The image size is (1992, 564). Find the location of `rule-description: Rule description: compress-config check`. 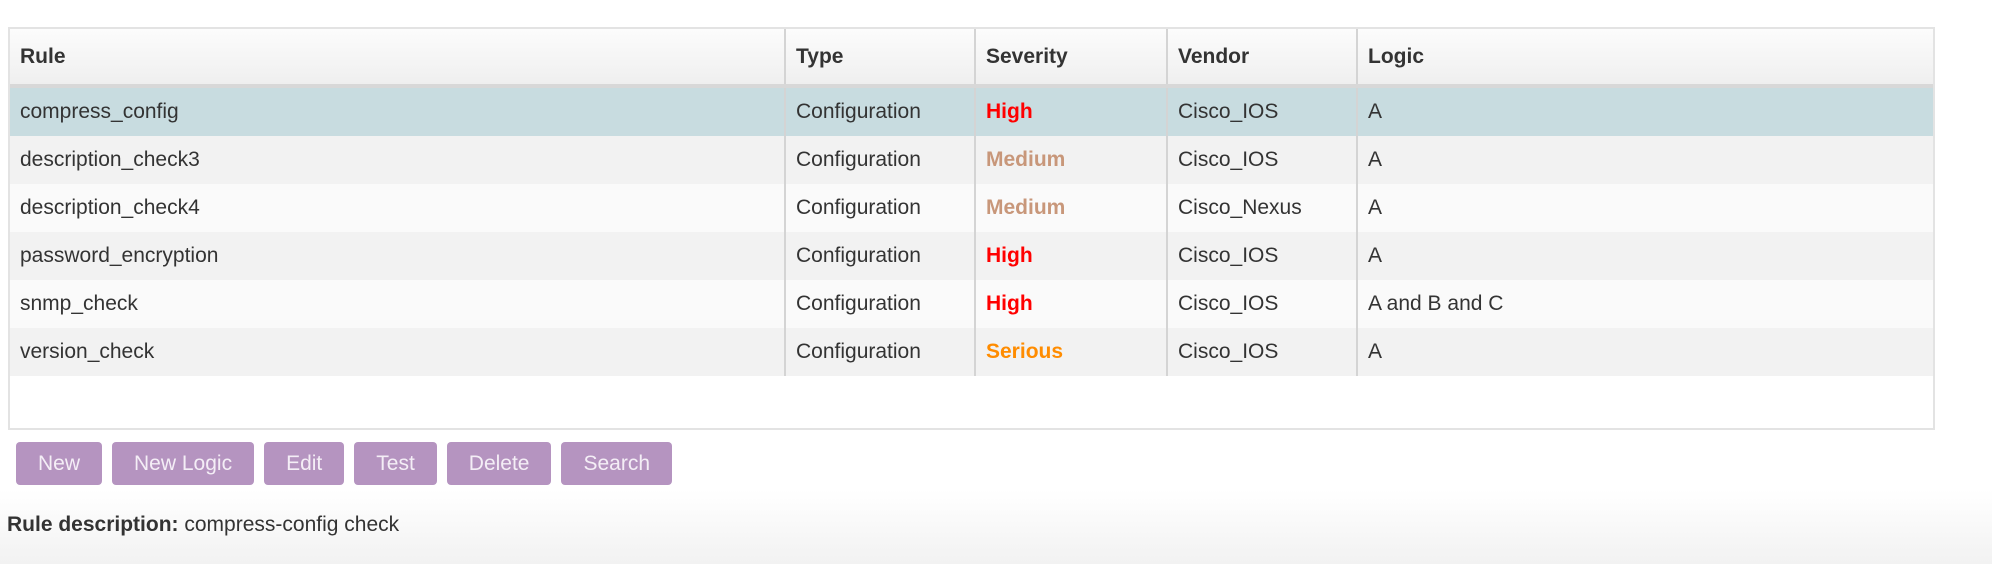

rule-description: Rule description: compress-config check is located at coordinates (203, 525).